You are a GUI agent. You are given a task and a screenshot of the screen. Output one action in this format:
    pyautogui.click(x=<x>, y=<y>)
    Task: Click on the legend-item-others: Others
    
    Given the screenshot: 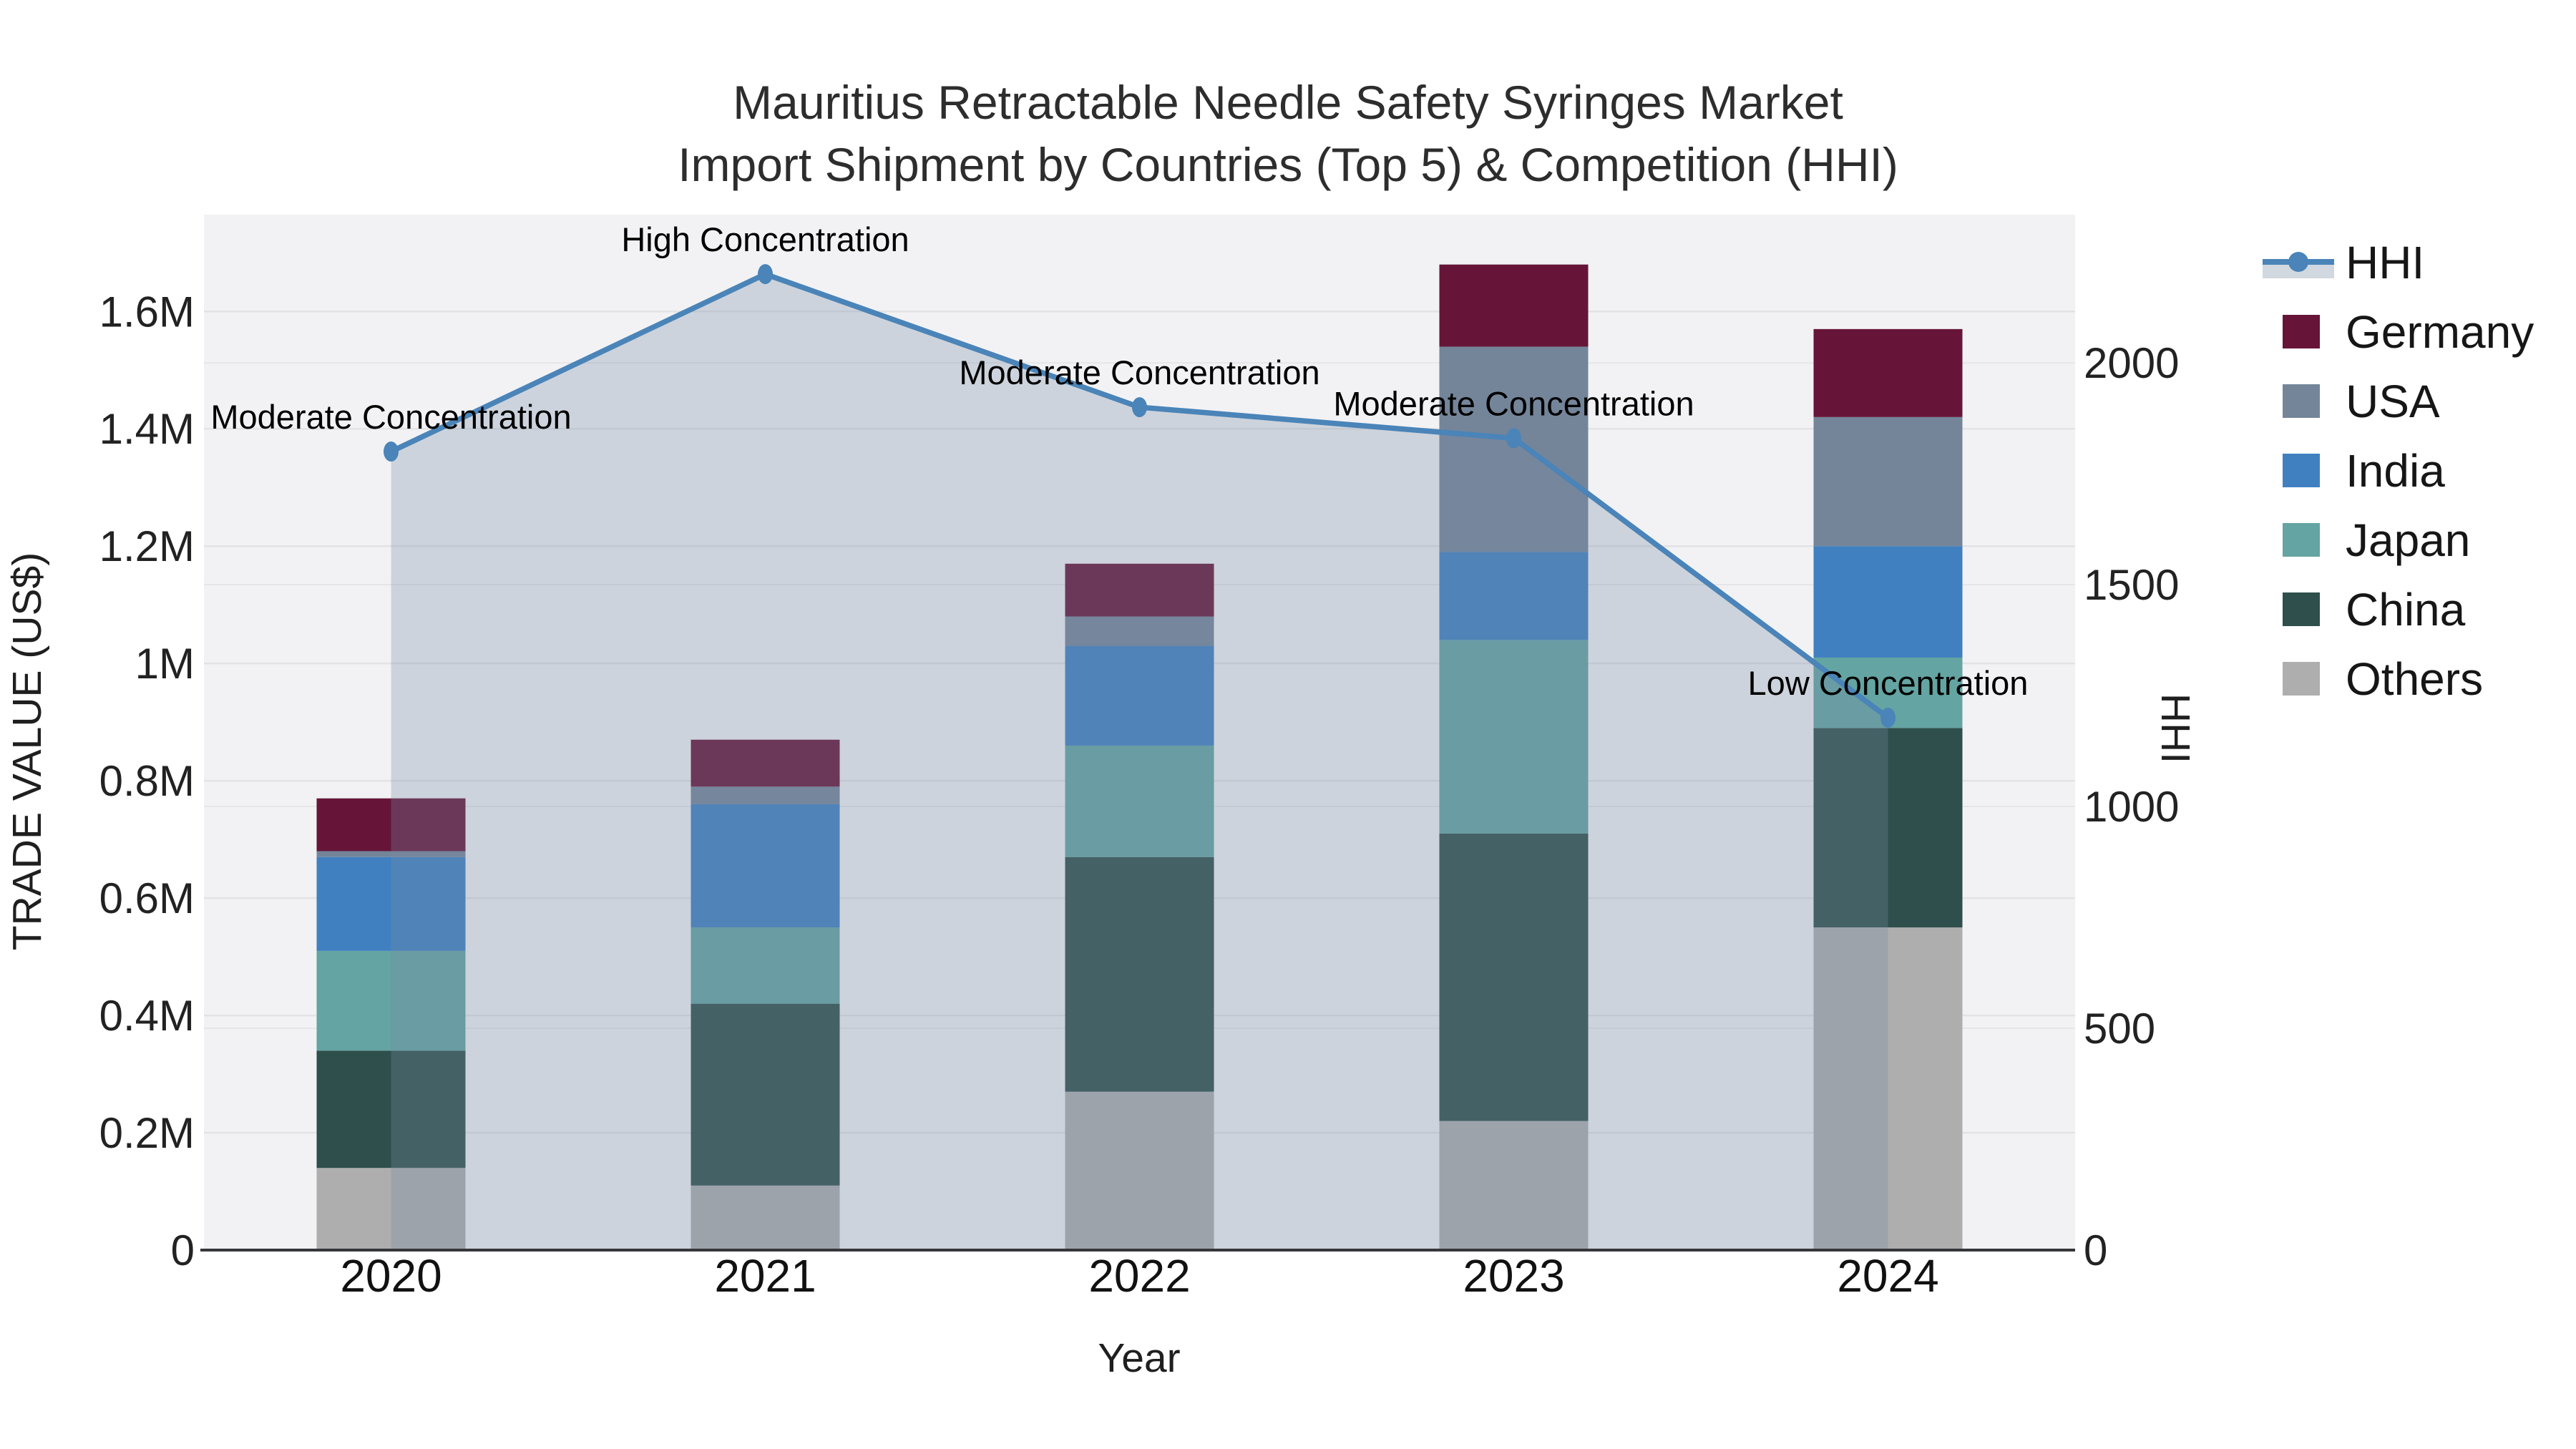 What is the action you would take?
    pyautogui.click(x=2397, y=678)
    